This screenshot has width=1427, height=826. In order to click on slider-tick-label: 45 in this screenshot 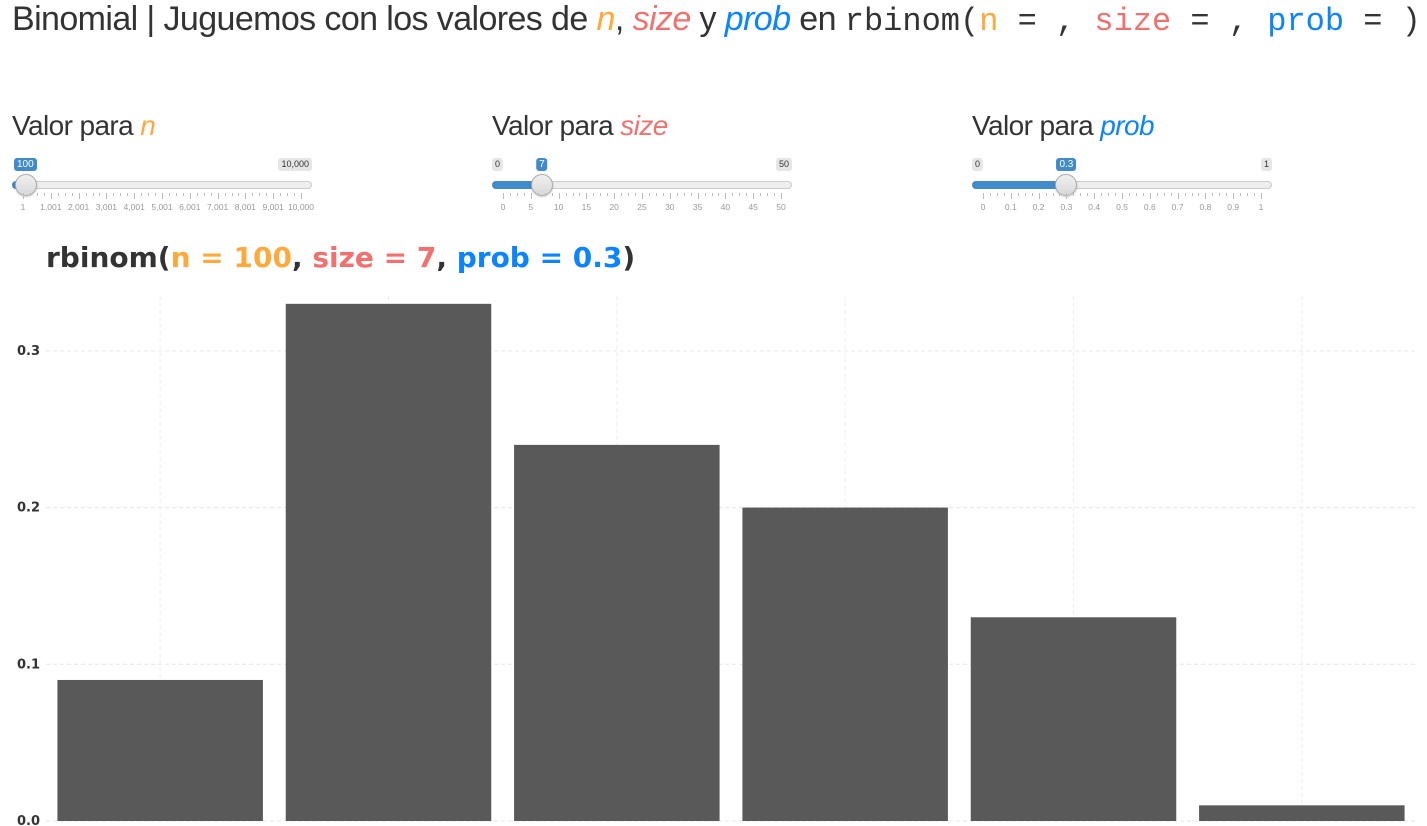, I will do `click(753, 207)`.